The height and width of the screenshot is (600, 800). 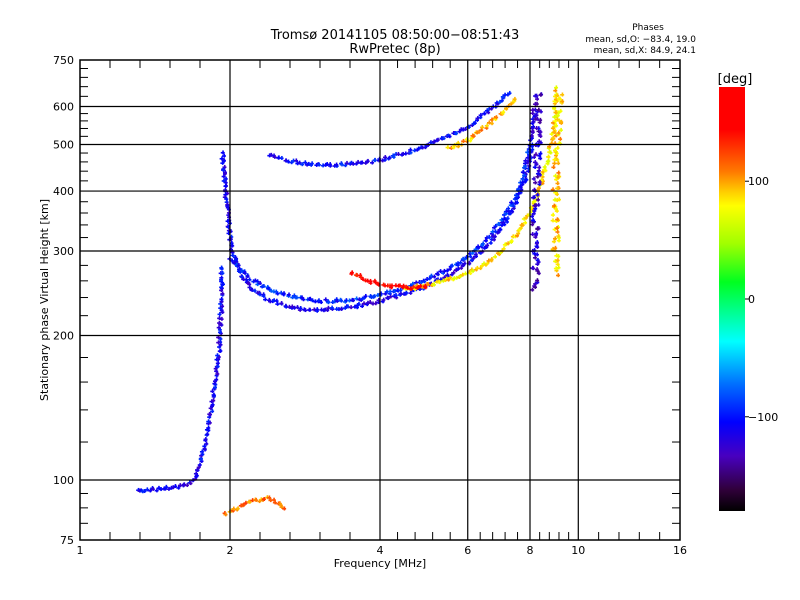 I want to click on y-tick-label: 600, so click(x=63, y=107).